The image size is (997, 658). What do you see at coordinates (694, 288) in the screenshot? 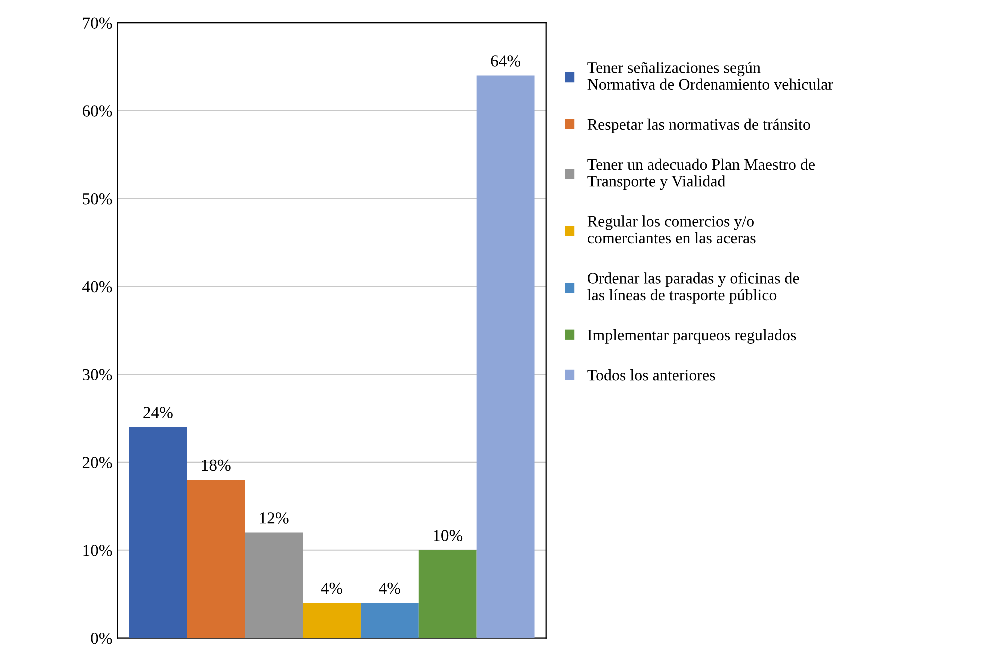
I see `legend-label: Ordenar las paradas y oficinas de las líneas de trasporte público` at bounding box center [694, 288].